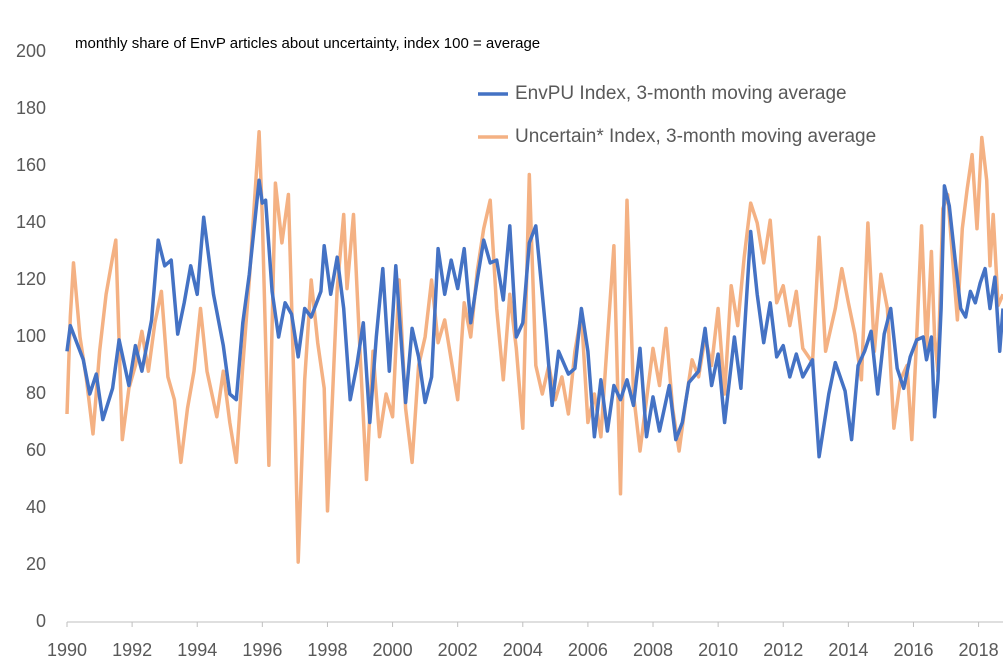  I want to click on legend-label: Uncertain* Index, 3-month moving average, so click(695, 136).